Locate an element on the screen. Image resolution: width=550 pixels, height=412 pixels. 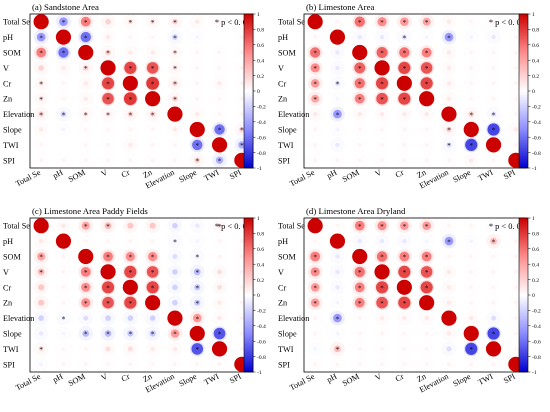
column-label: Slope is located at coordinates (187, 176).